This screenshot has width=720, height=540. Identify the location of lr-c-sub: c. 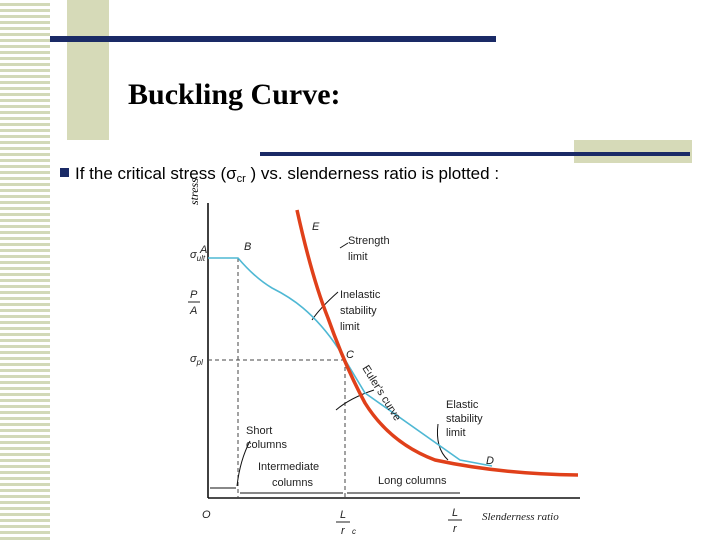
(354, 531).